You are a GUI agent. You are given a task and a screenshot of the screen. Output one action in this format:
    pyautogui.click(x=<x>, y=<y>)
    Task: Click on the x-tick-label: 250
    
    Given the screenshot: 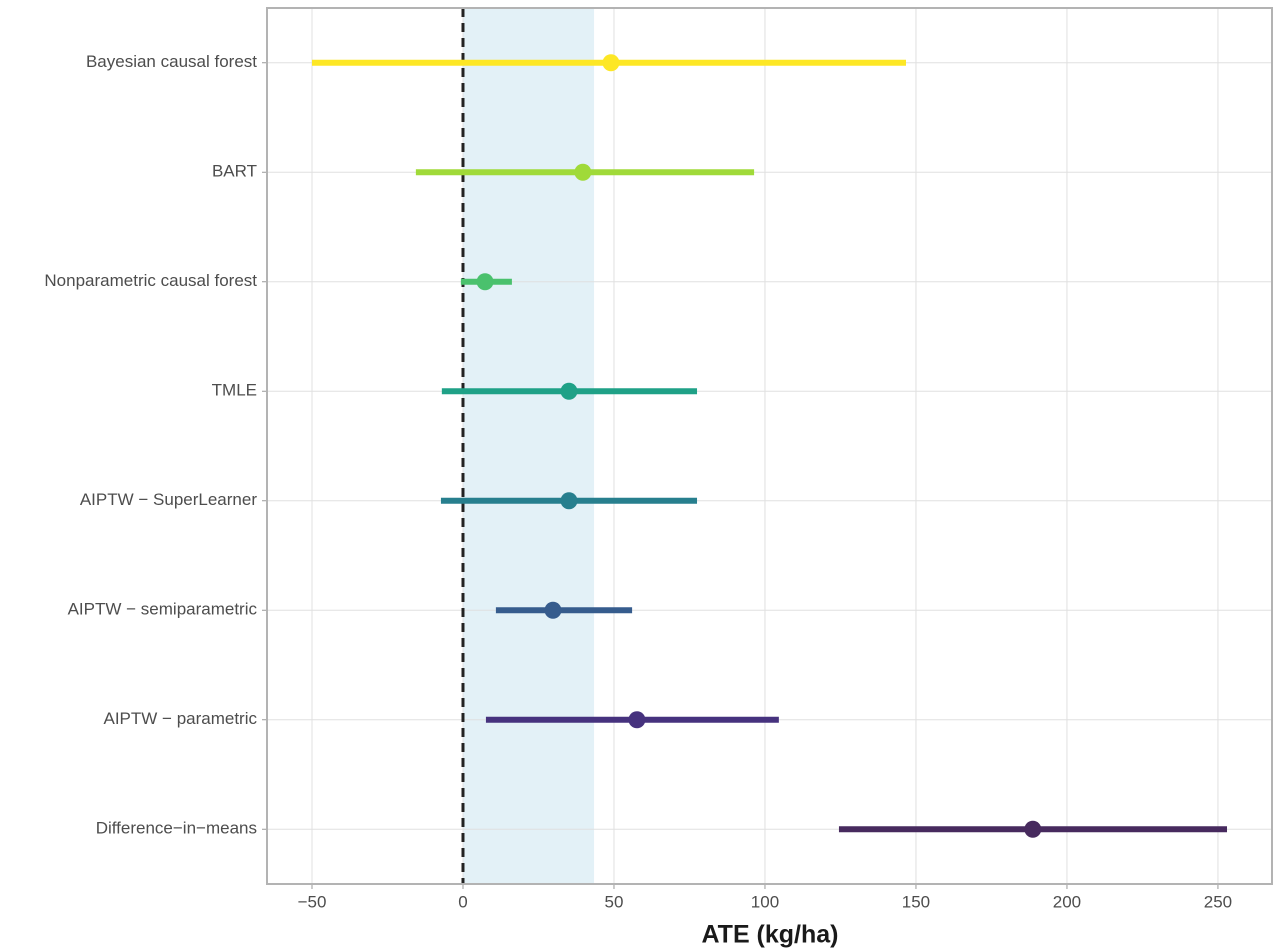 What is the action you would take?
    pyautogui.click(x=1218, y=901)
    